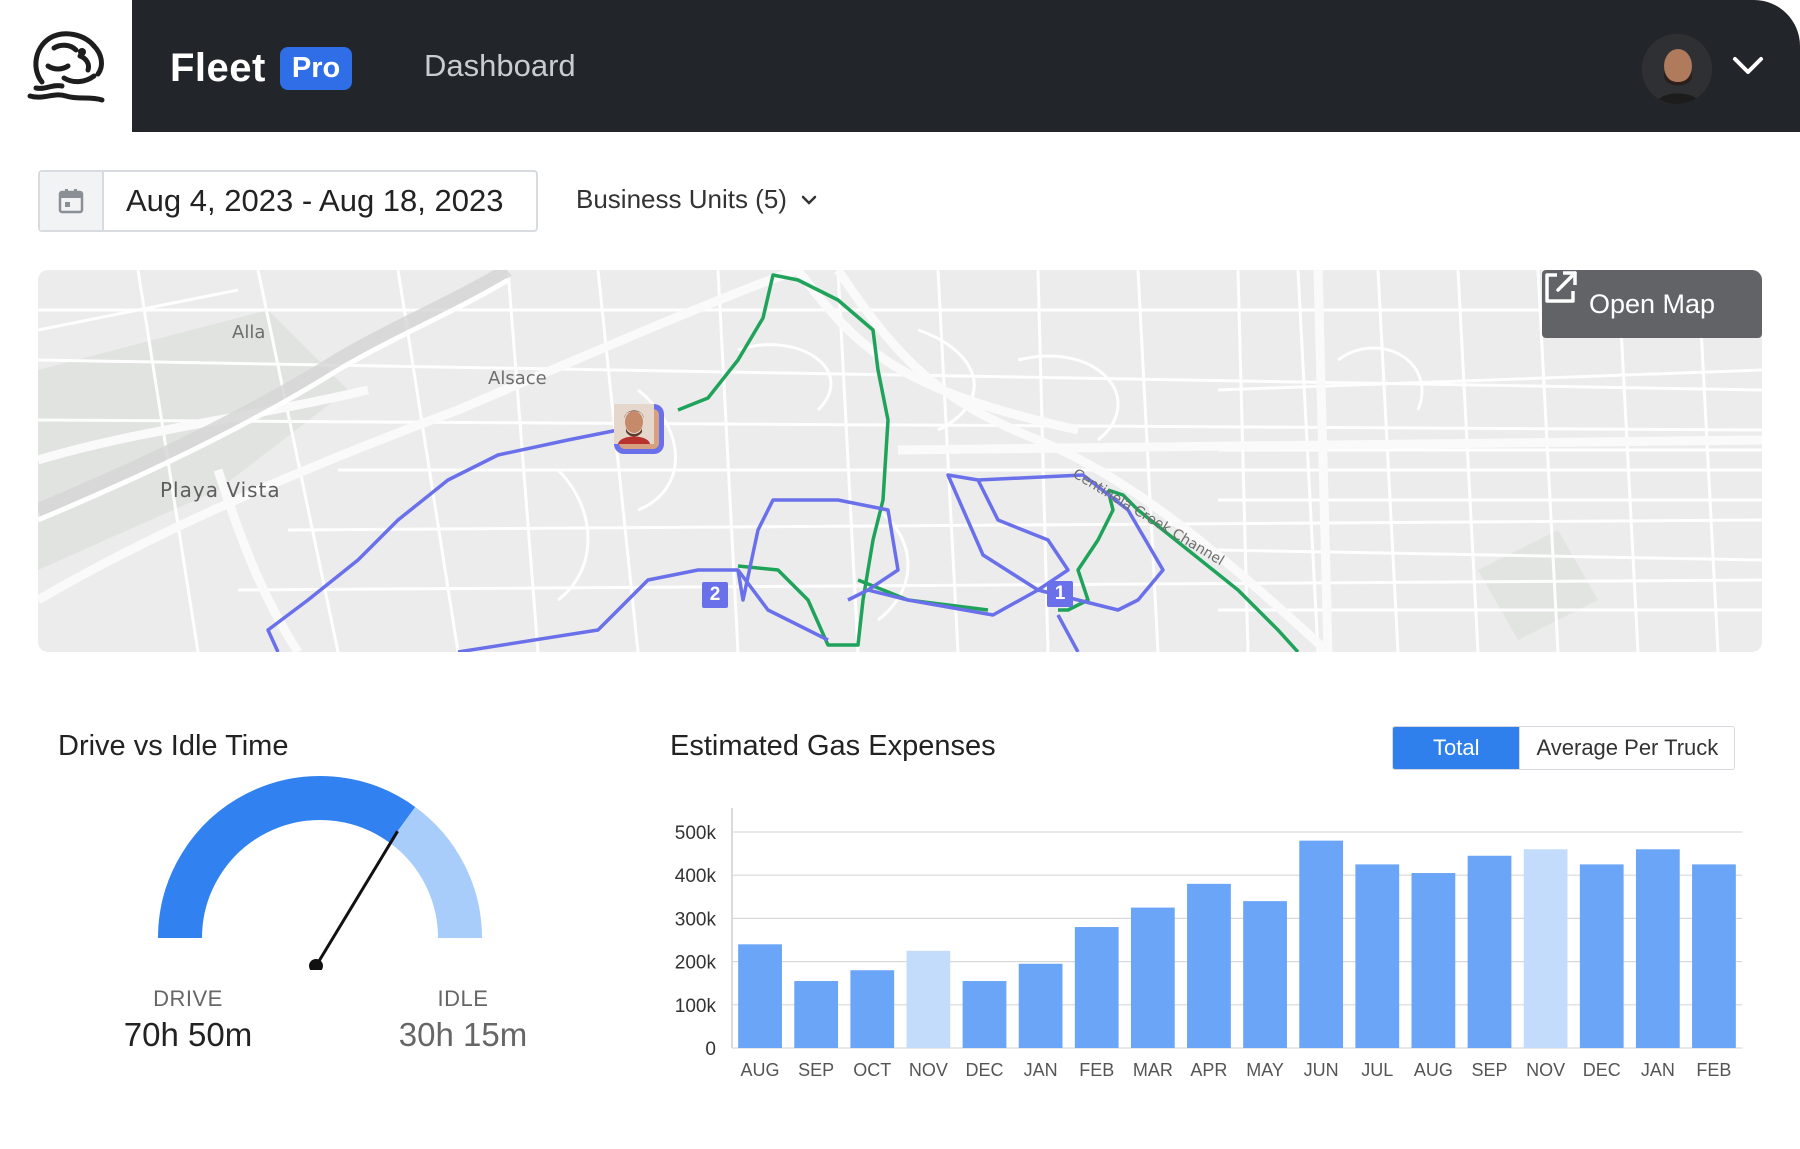  What do you see at coordinates (636, 426) in the screenshot?
I see `driver-avatar` at bounding box center [636, 426].